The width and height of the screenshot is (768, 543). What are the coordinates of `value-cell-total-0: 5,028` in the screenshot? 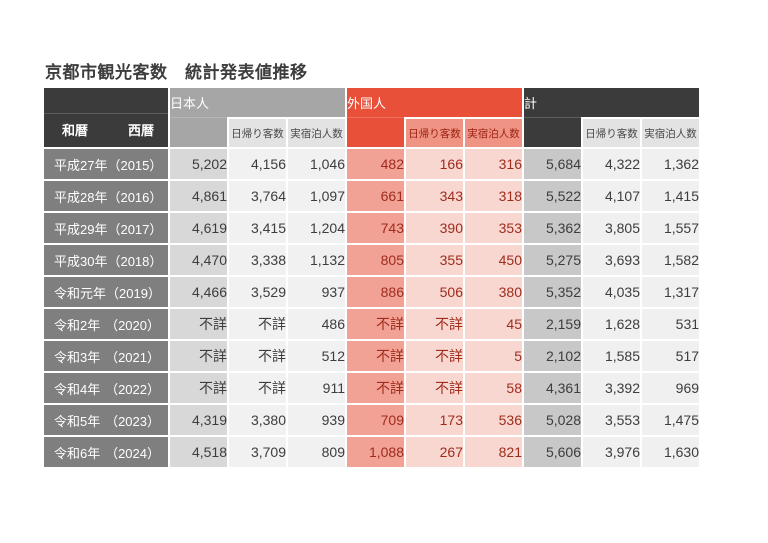 It's located at (553, 421).